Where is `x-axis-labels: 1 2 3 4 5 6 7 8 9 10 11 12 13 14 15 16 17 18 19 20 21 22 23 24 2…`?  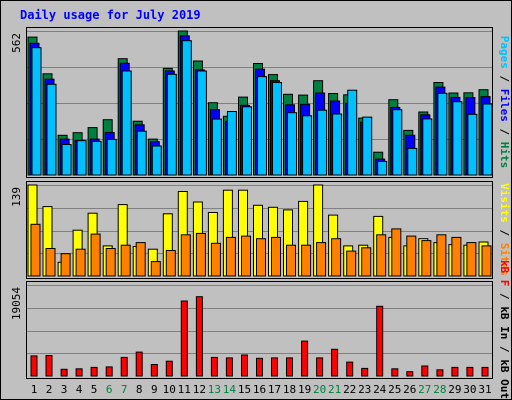
x-axis-labels: 1 2 3 4 5 6 7 8 9 10 11 12 13 14 15 16 17 18 19 20 21 22 23 24 2… is located at coordinates (261, 389).